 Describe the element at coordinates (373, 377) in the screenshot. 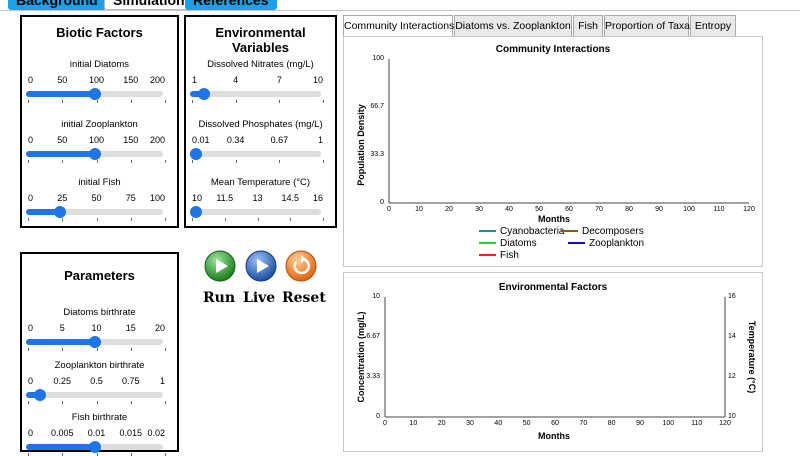

I see `y-tick-label: 3.33` at that location.